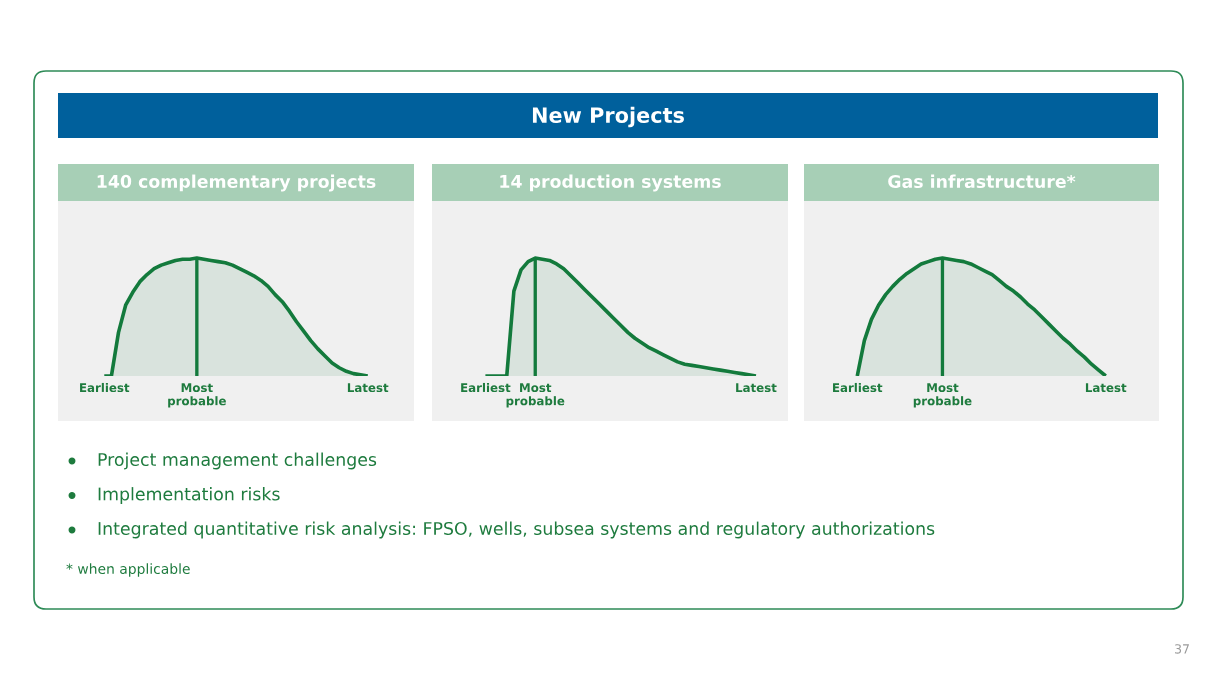 The width and height of the screenshot is (1214, 681). Describe the element at coordinates (237, 461) in the screenshot. I see `text: Project management challenges` at that location.